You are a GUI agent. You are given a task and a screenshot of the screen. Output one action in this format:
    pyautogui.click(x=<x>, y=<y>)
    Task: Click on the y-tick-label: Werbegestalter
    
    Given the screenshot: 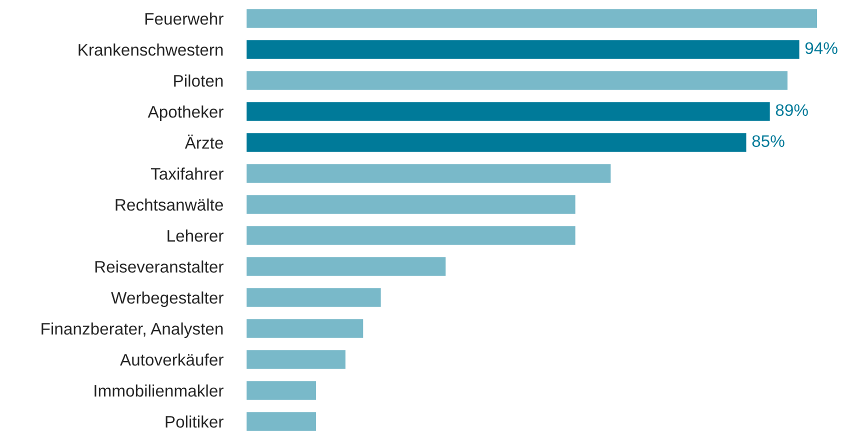 What is the action you would take?
    pyautogui.click(x=167, y=299)
    